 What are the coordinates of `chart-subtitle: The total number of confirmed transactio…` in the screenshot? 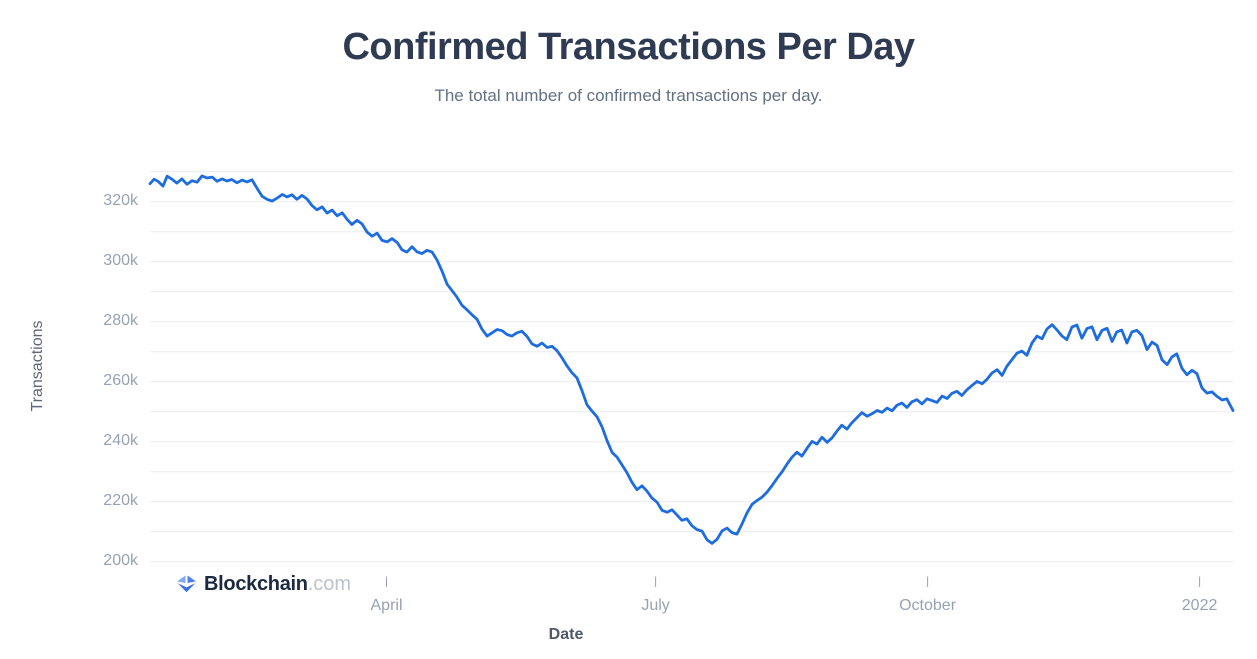 It's located at (628, 95).